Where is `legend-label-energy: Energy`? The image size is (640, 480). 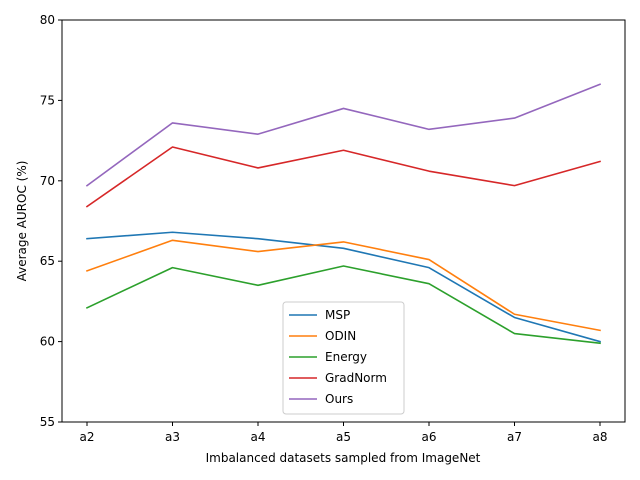
legend-label-energy: Energy is located at coordinates (346, 357).